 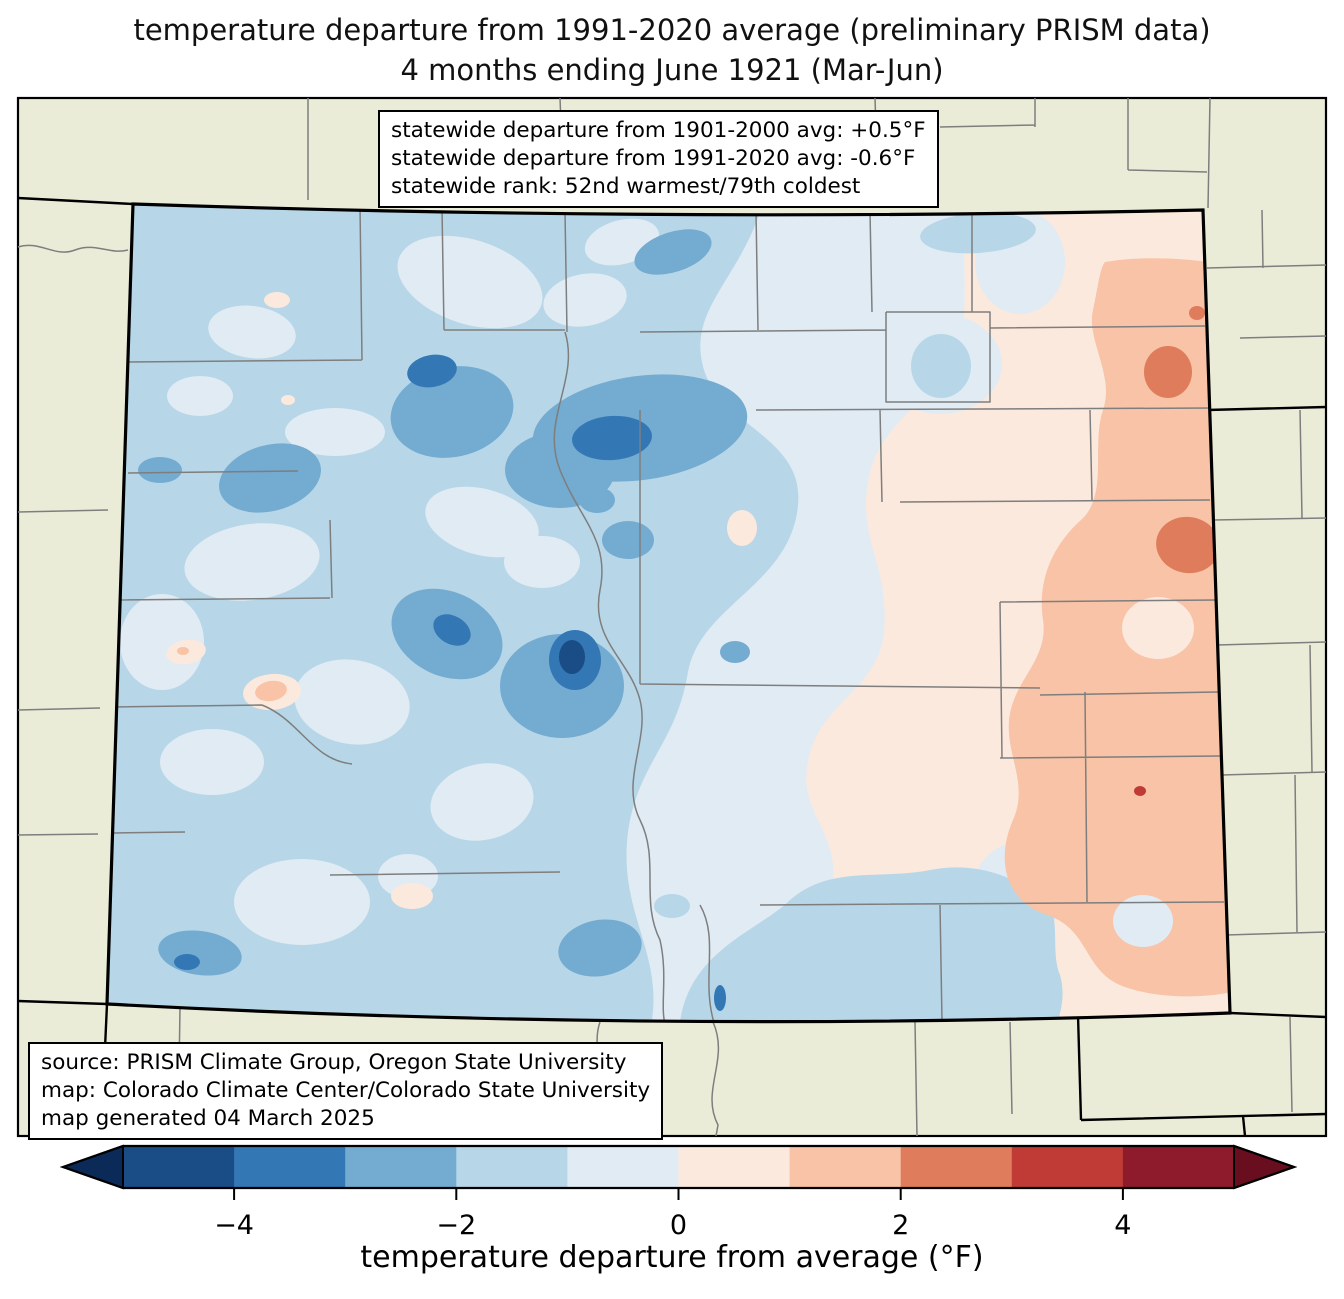 I want to click on colorbar-outline, so click(x=678, y=1167).